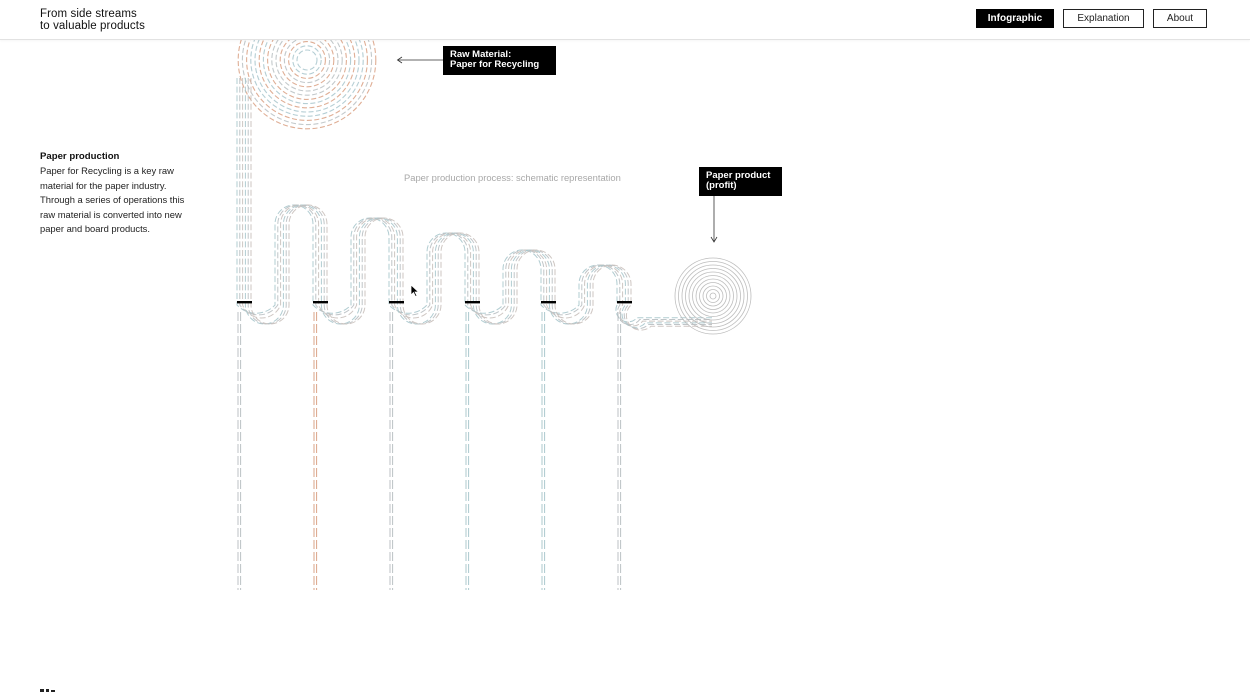 The width and height of the screenshot is (1250, 692). What do you see at coordinates (714, 219) in the screenshot?
I see `paper-product-arrow` at bounding box center [714, 219].